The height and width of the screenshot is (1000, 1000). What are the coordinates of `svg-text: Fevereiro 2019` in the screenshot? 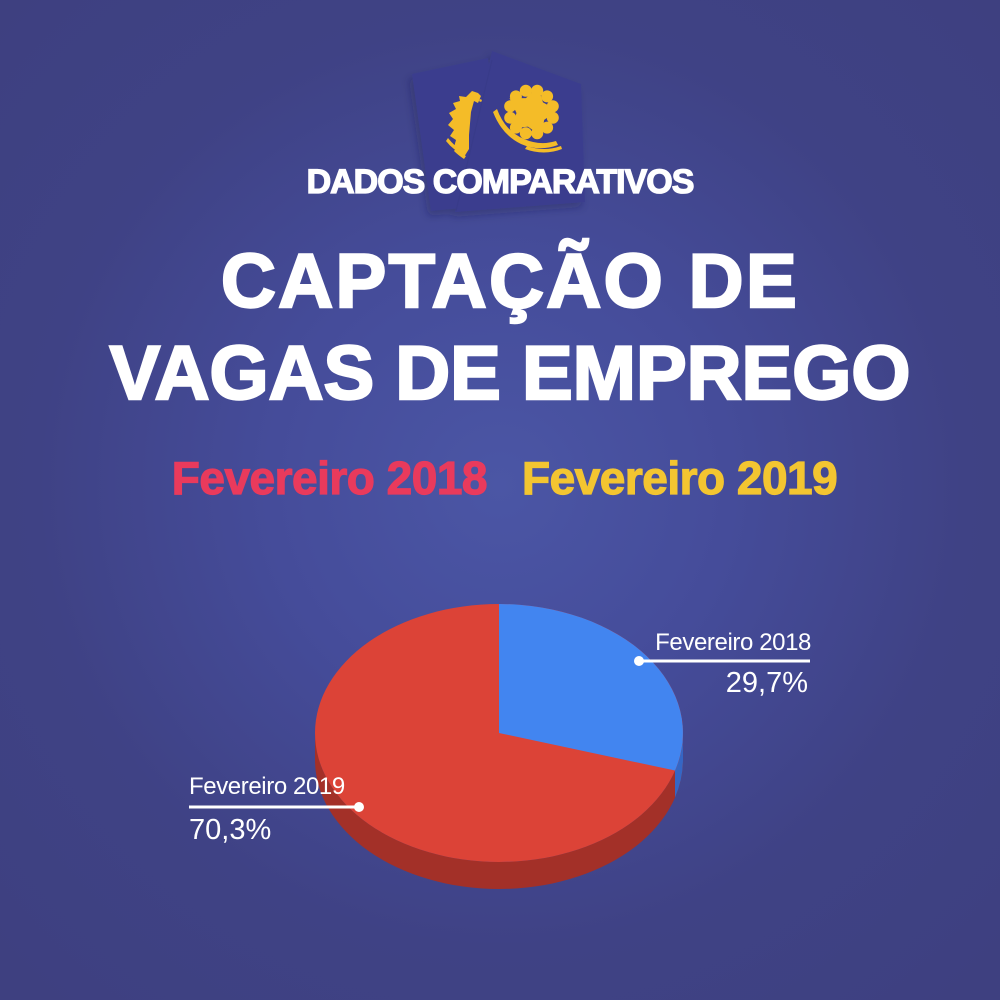 It's located at (267, 786).